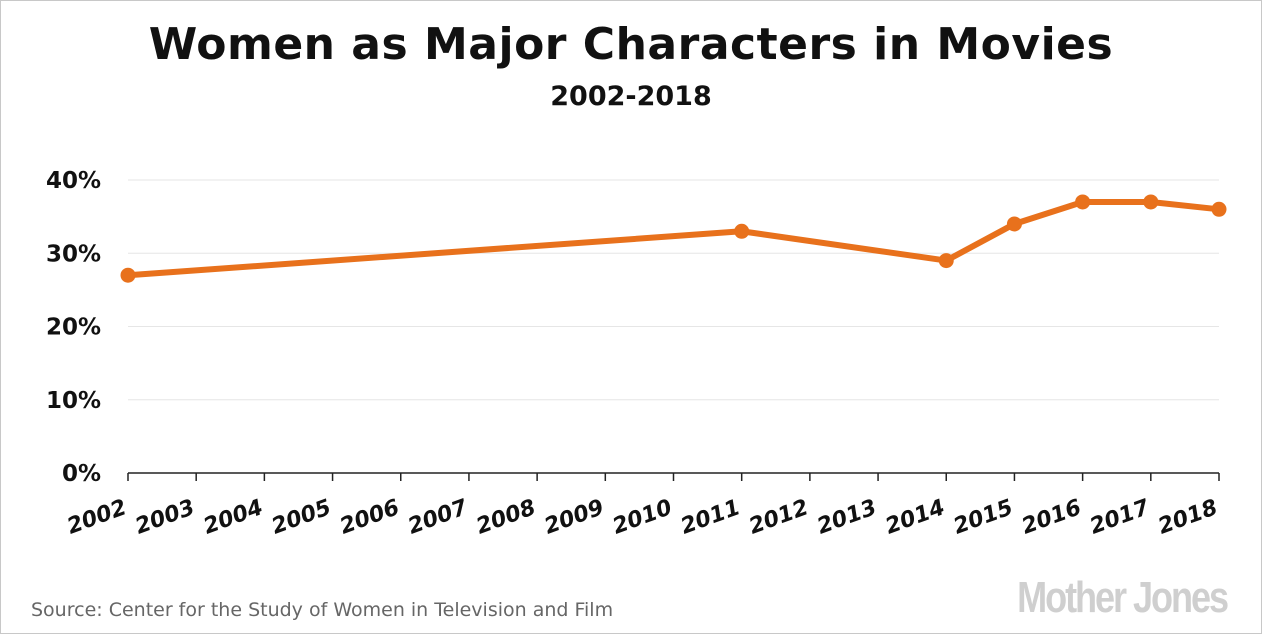 The image size is (1262, 634). What do you see at coordinates (847, 517) in the screenshot?
I see `x-tick-label: 2013` at bounding box center [847, 517].